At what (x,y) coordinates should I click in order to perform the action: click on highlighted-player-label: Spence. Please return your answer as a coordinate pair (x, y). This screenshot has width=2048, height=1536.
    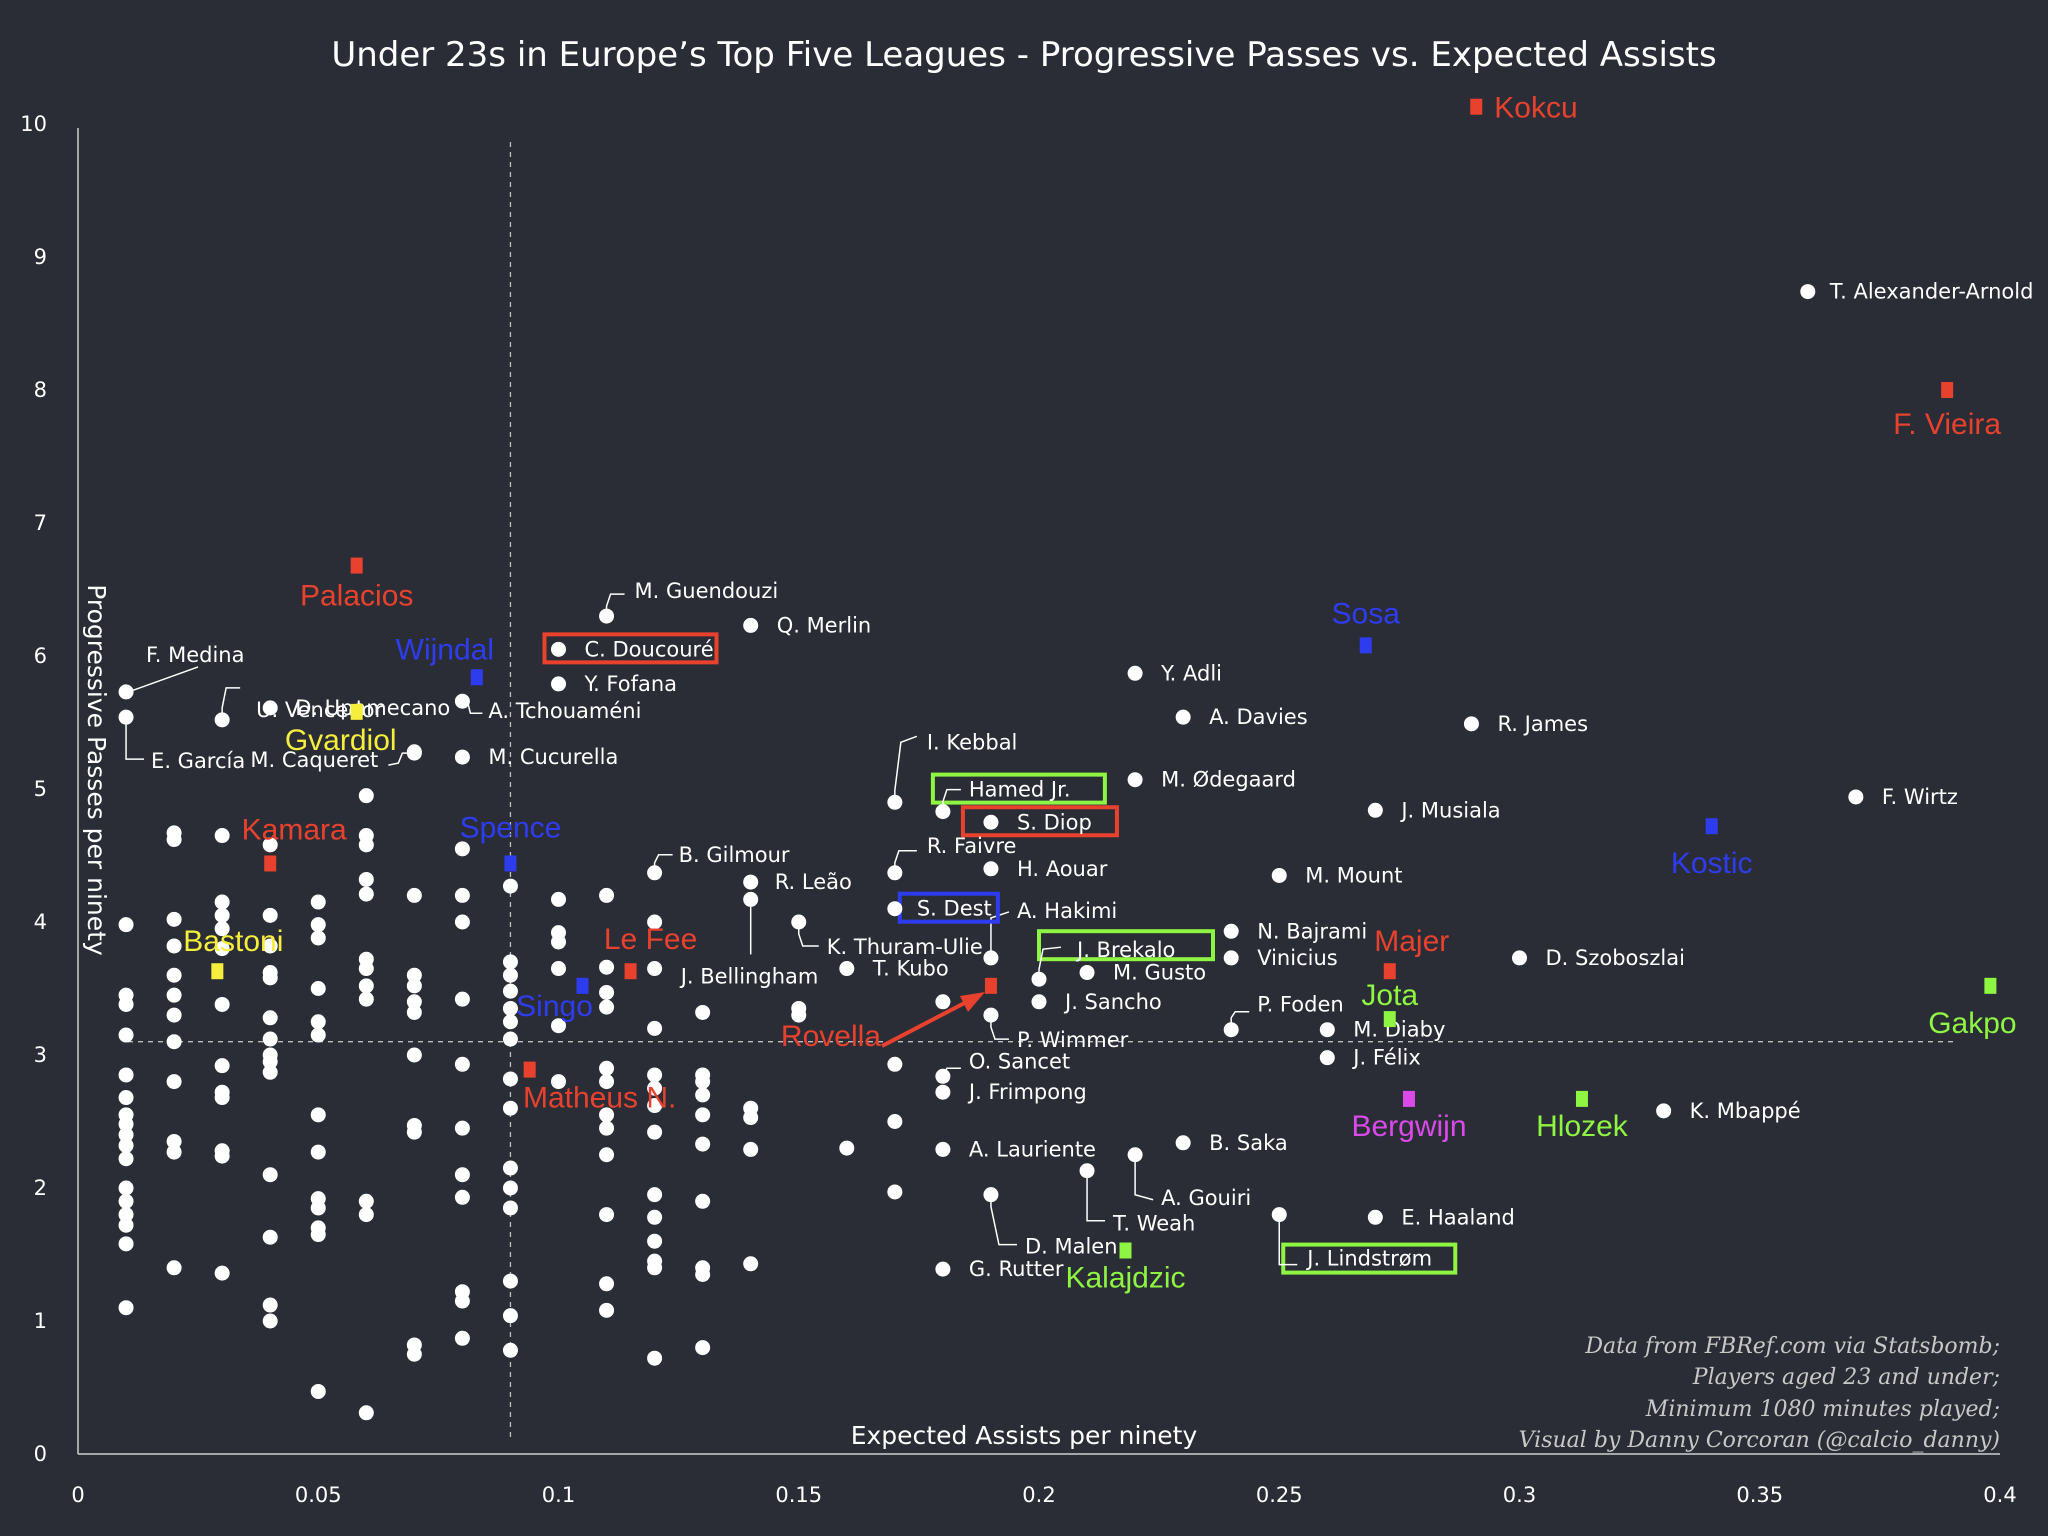
    Looking at the image, I should click on (511, 827).